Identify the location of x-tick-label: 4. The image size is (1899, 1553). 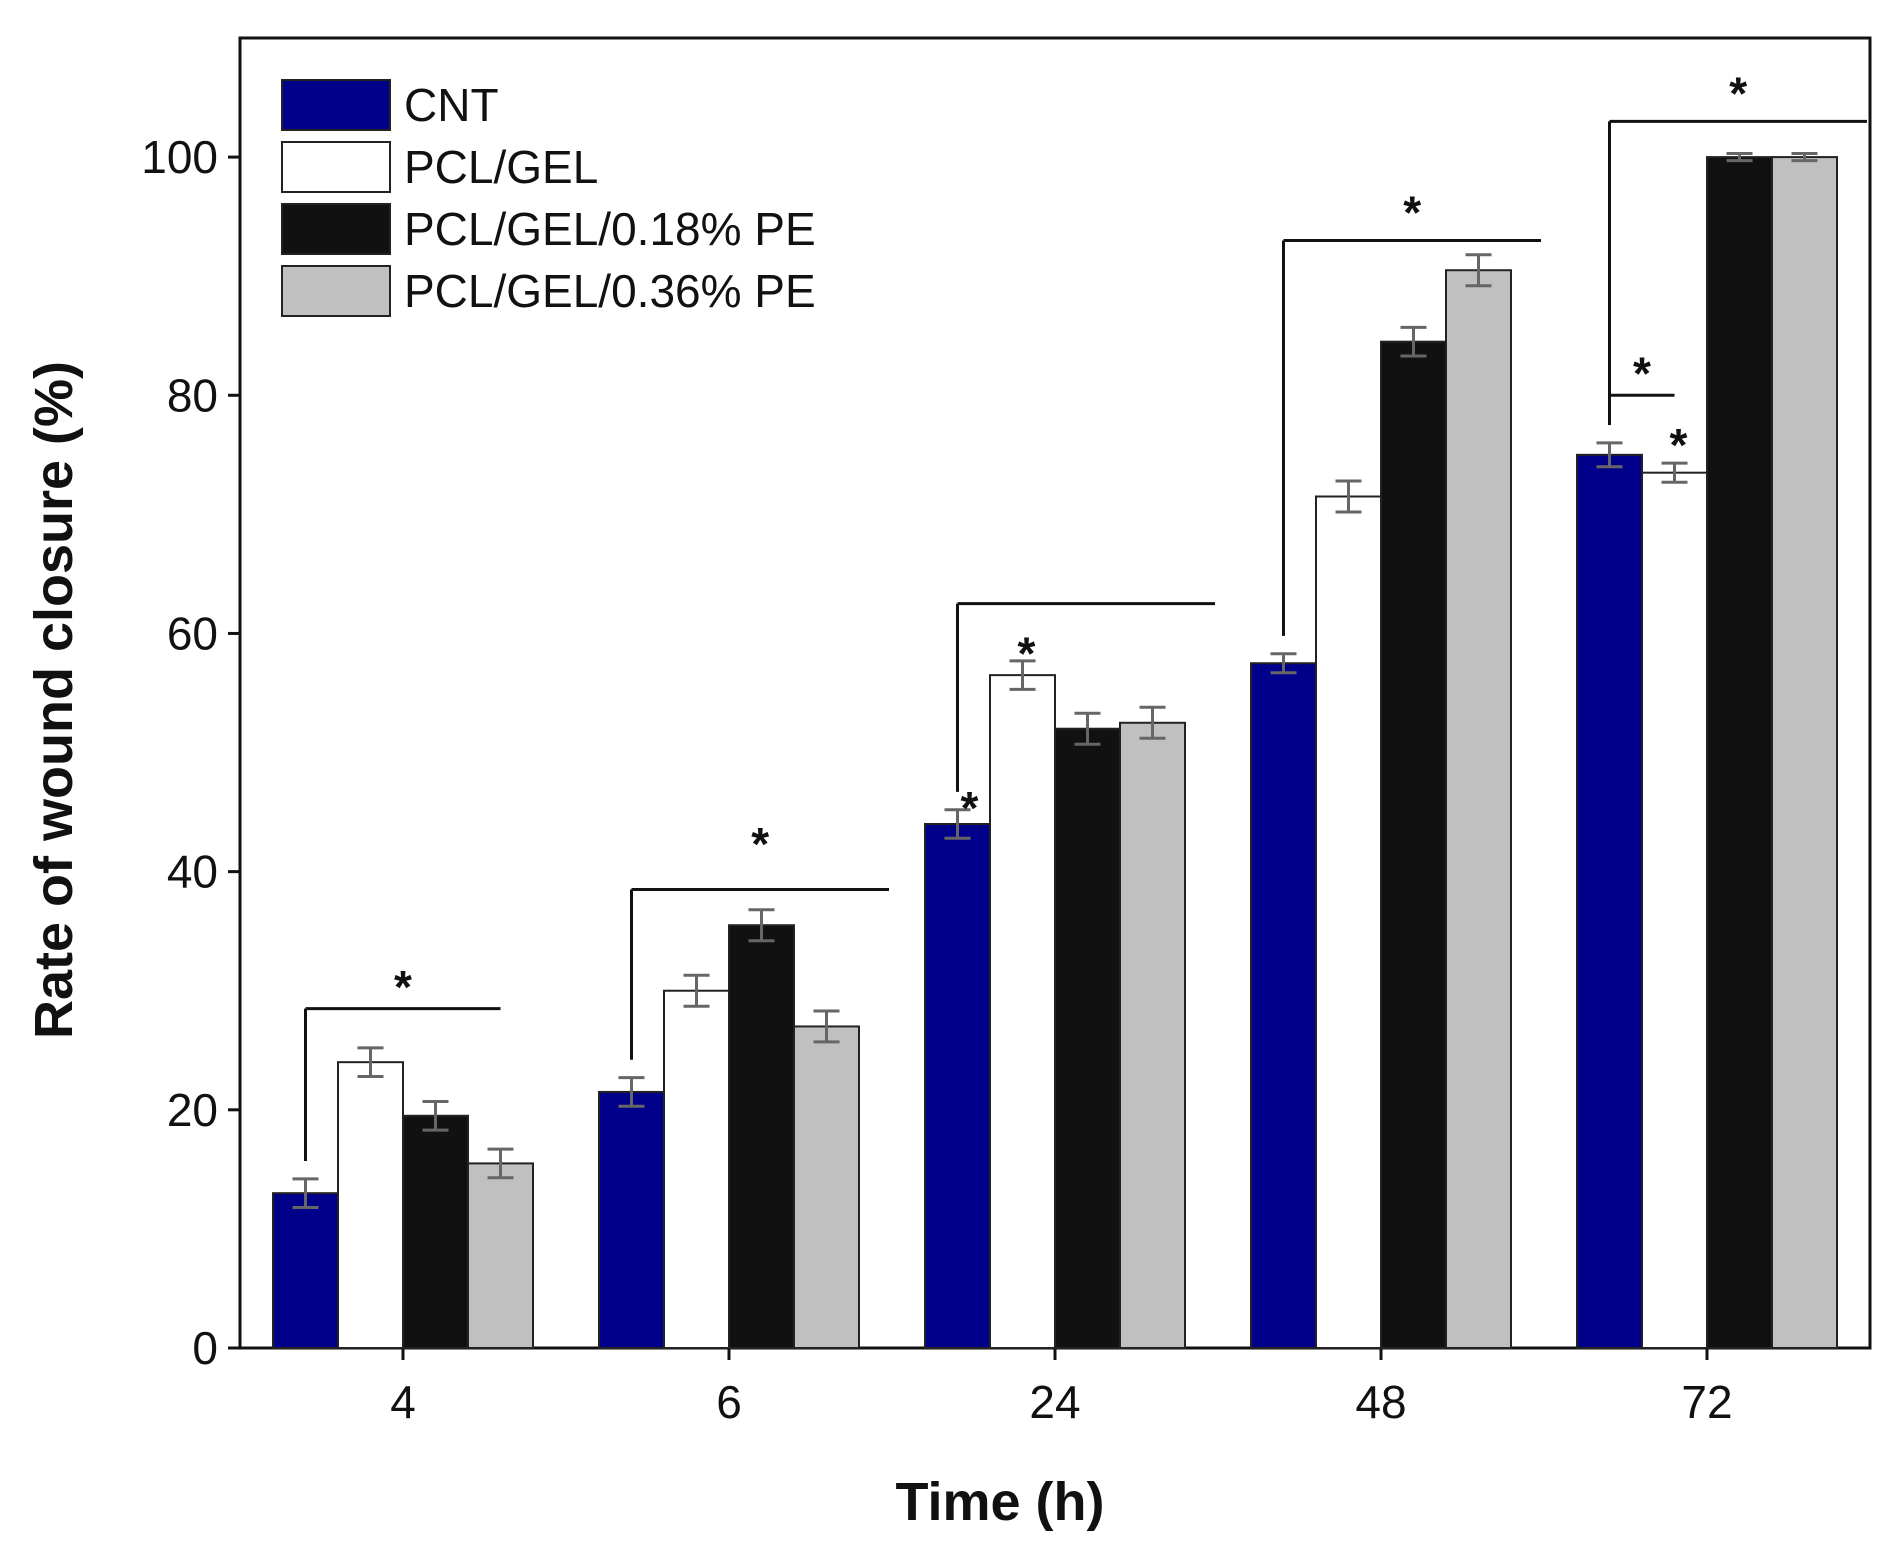
(403, 1402).